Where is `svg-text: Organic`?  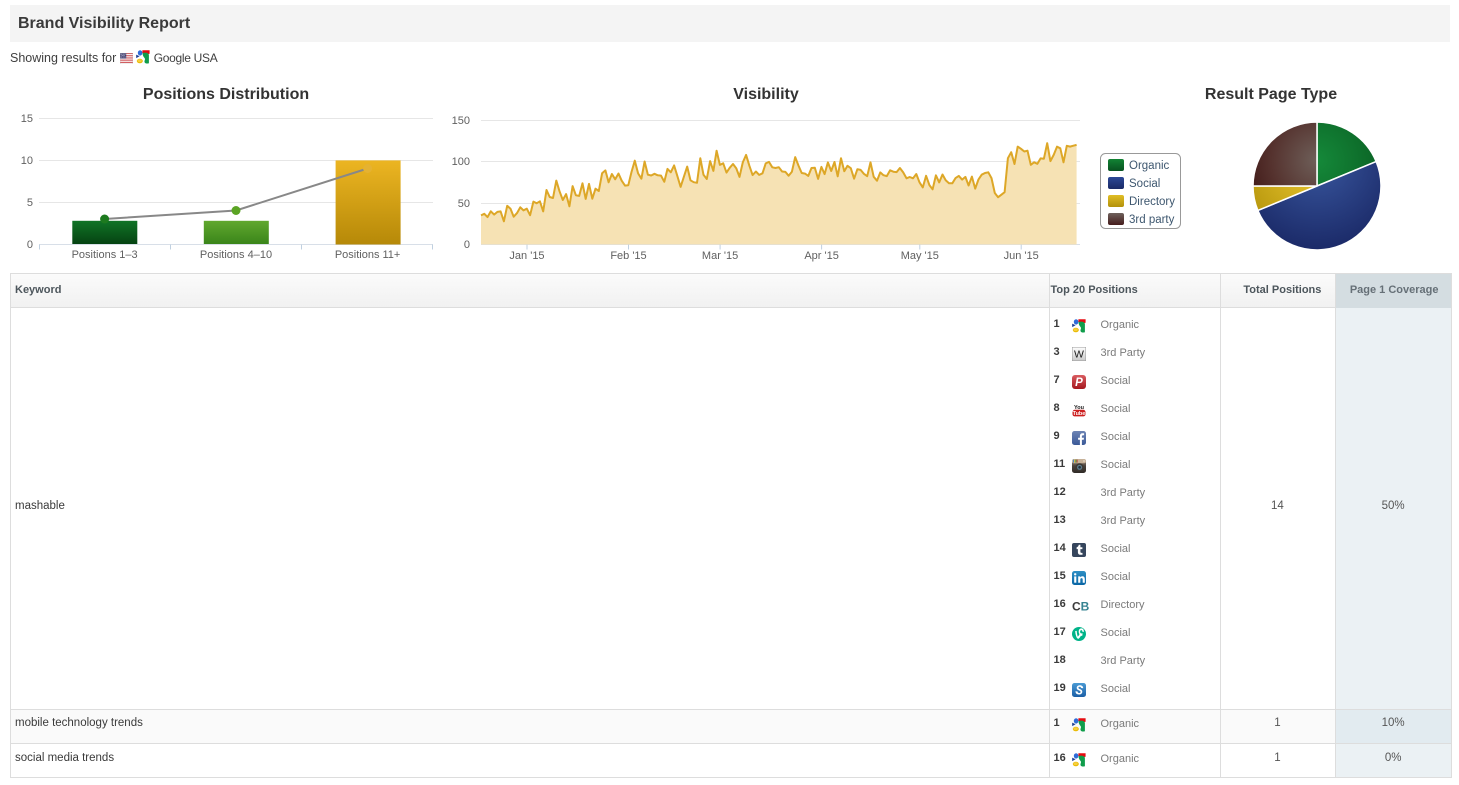
svg-text: Organic is located at coordinates (1149, 166).